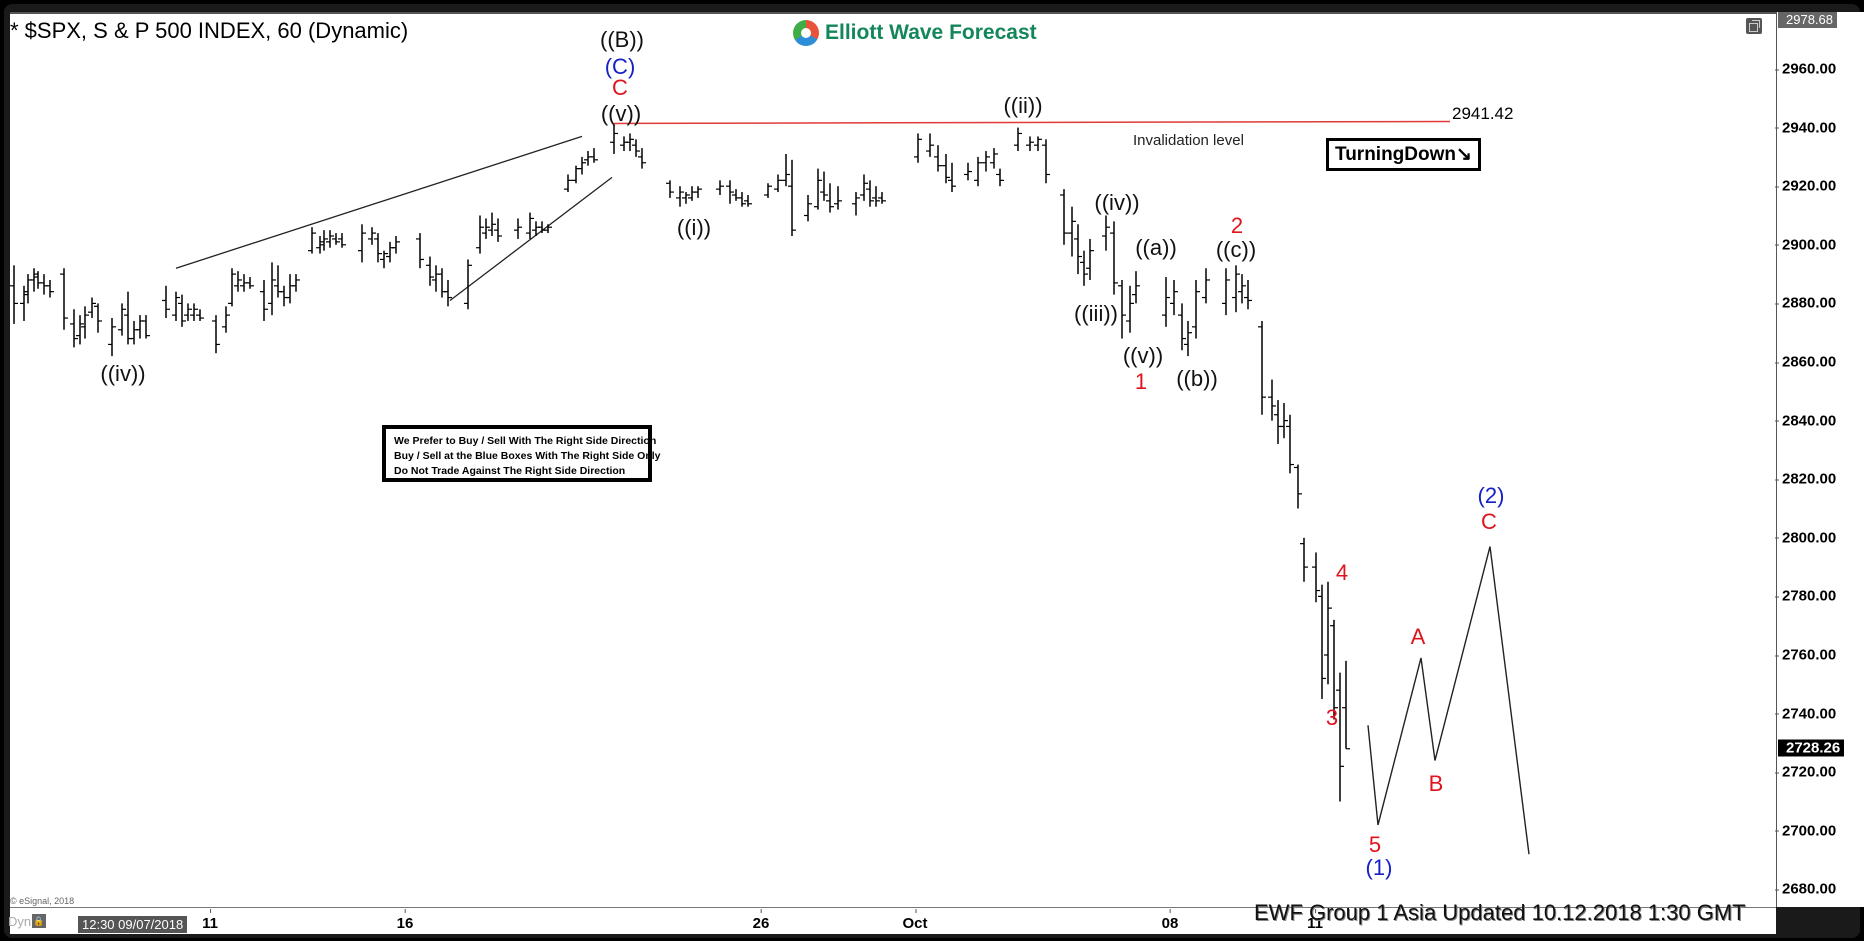  What do you see at coordinates (620, 66) in the screenshot?
I see `wave-label: (C)` at bounding box center [620, 66].